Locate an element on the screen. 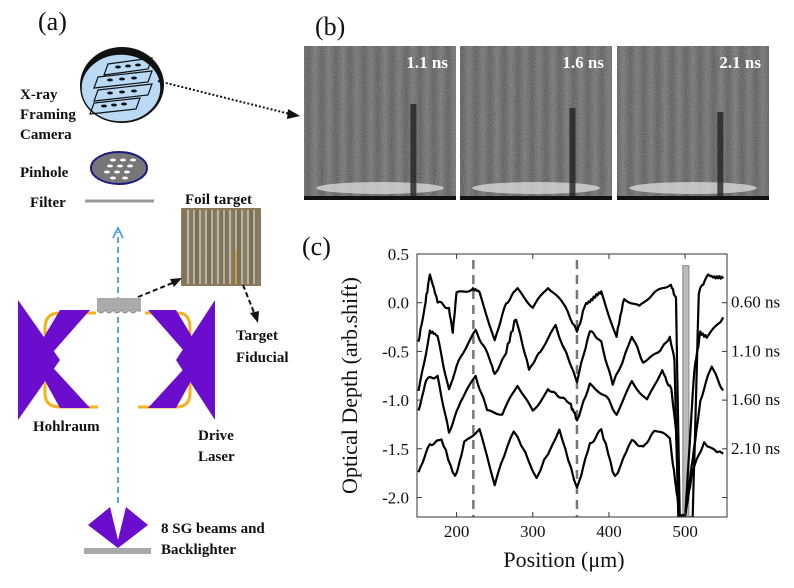  hohlraum-label: Hohlraum is located at coordinates (66, 427).